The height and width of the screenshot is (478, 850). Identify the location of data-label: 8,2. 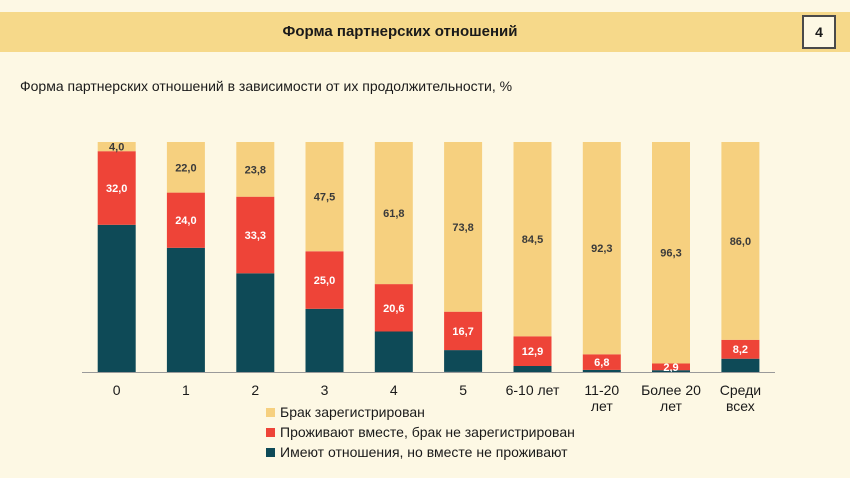
(740, 350).